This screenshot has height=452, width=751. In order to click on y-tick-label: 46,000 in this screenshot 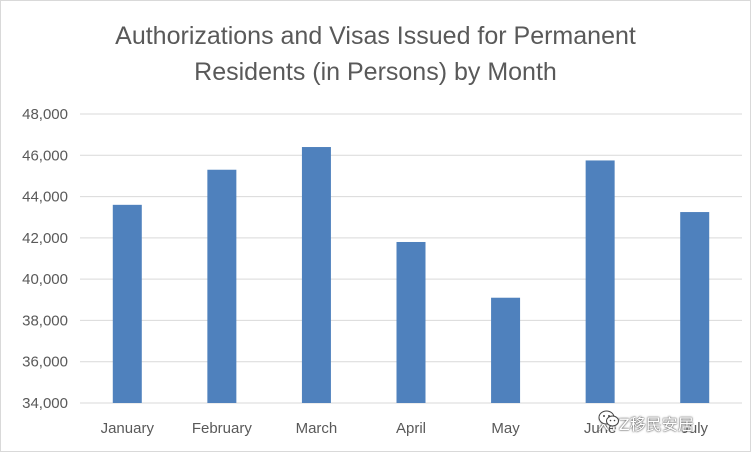, I will do `click(45, 155)`.